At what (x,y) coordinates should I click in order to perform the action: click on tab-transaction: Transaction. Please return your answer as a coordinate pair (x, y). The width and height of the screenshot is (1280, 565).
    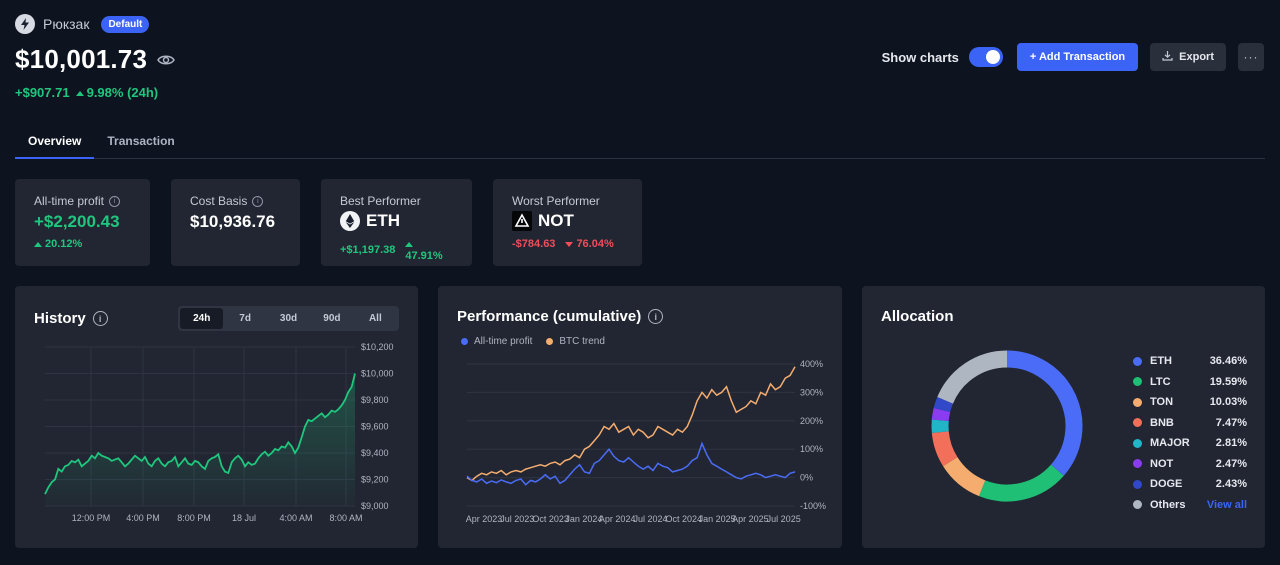
    Looking at the image, I should click on (141, 141).